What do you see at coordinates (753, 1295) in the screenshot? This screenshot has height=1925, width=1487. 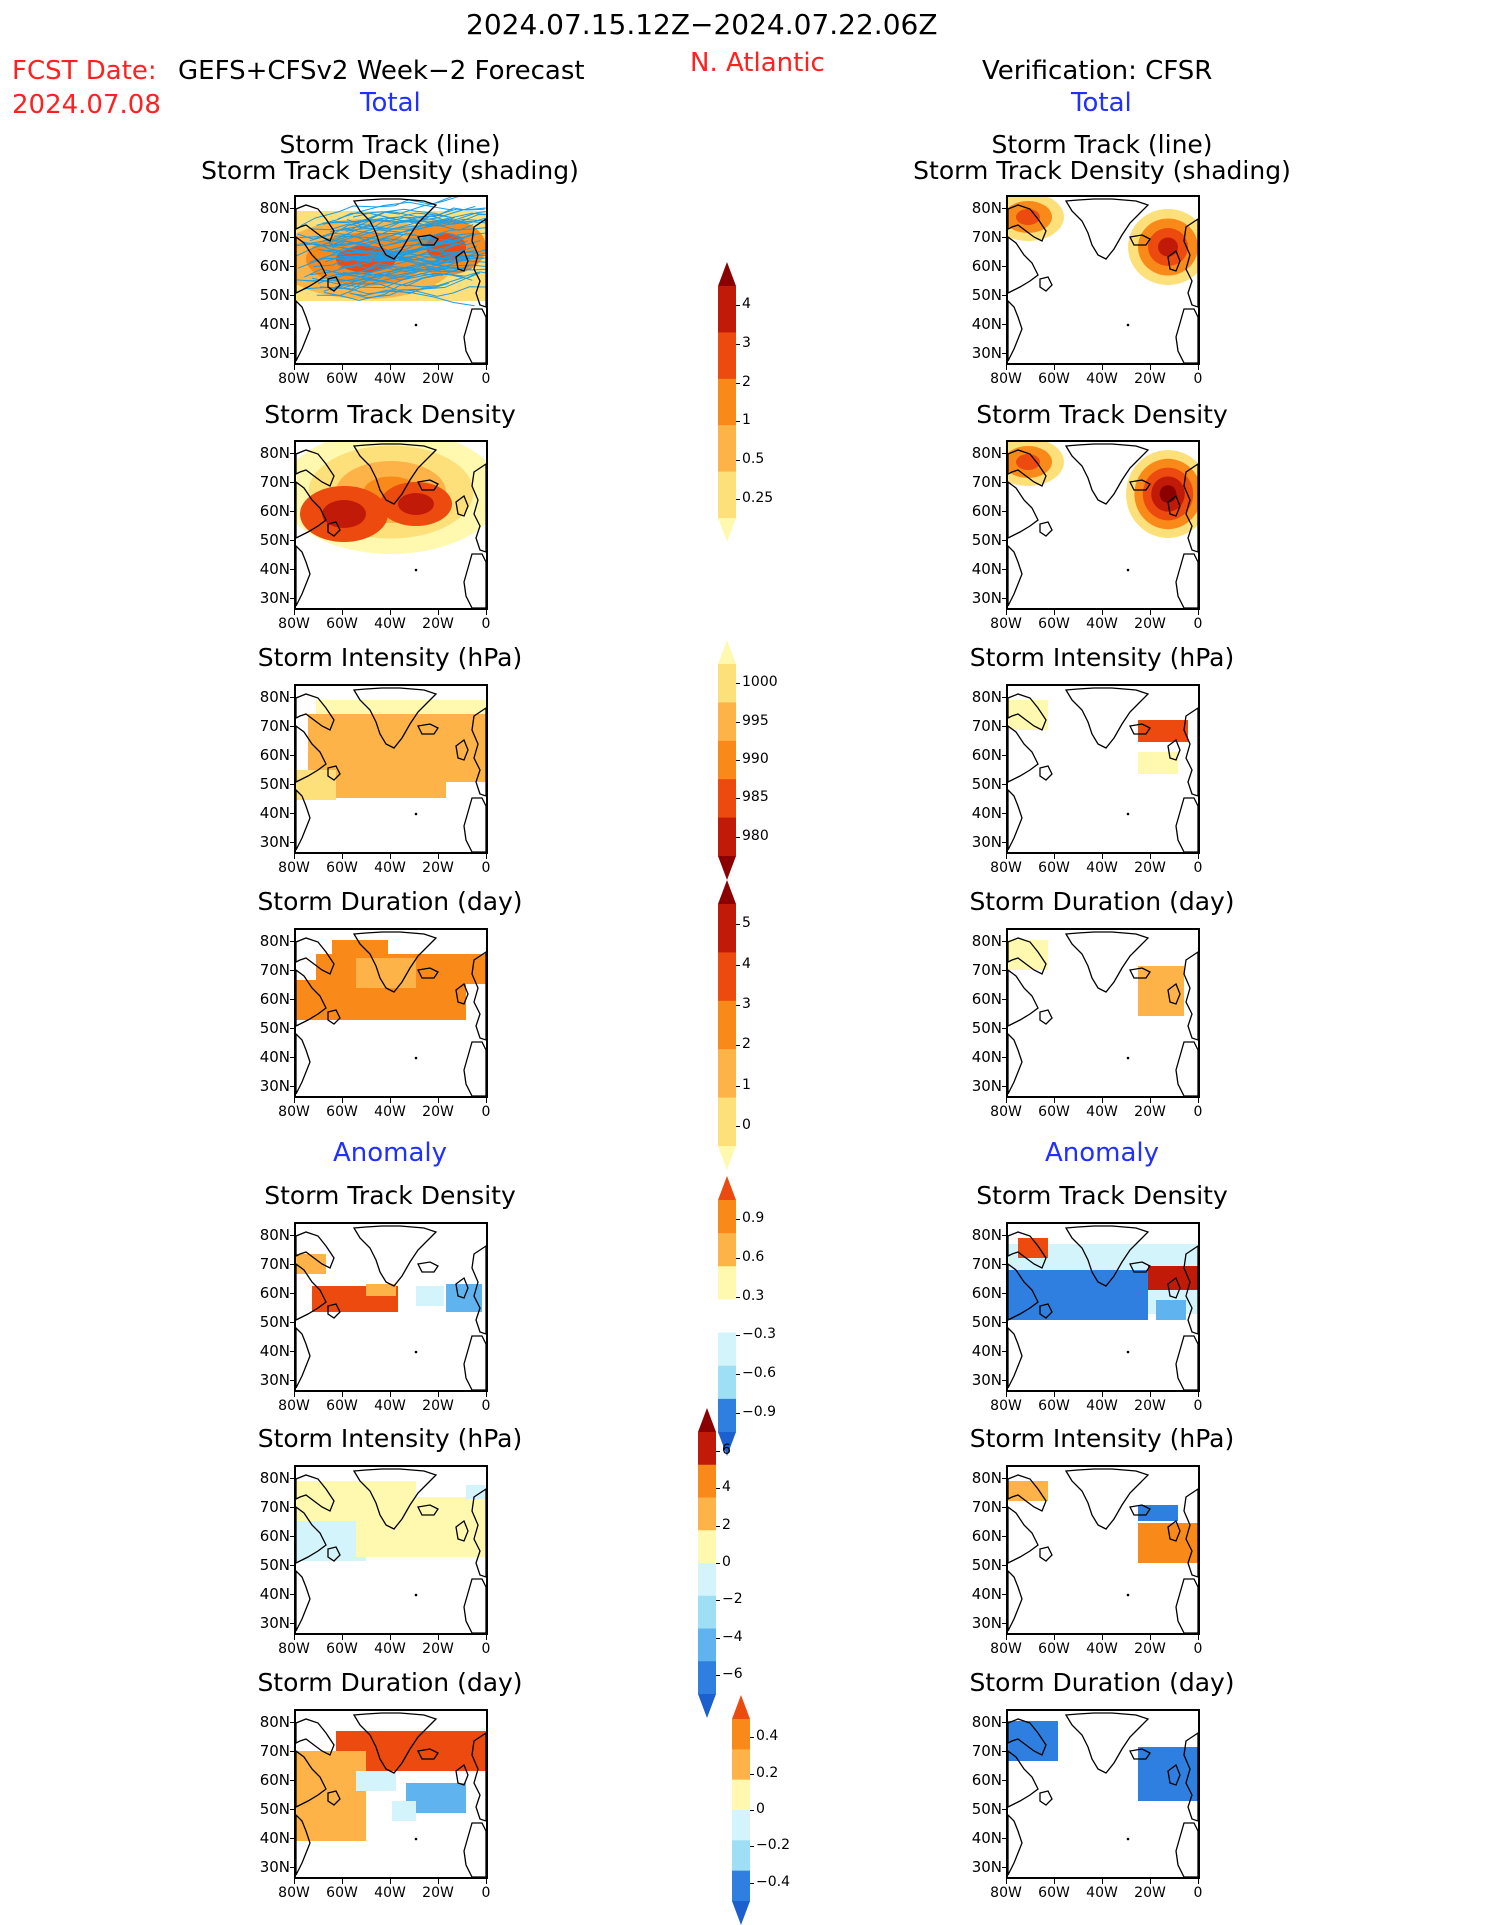 I see `colorbar-label: 0.3` at bounding box center [753, 1295].